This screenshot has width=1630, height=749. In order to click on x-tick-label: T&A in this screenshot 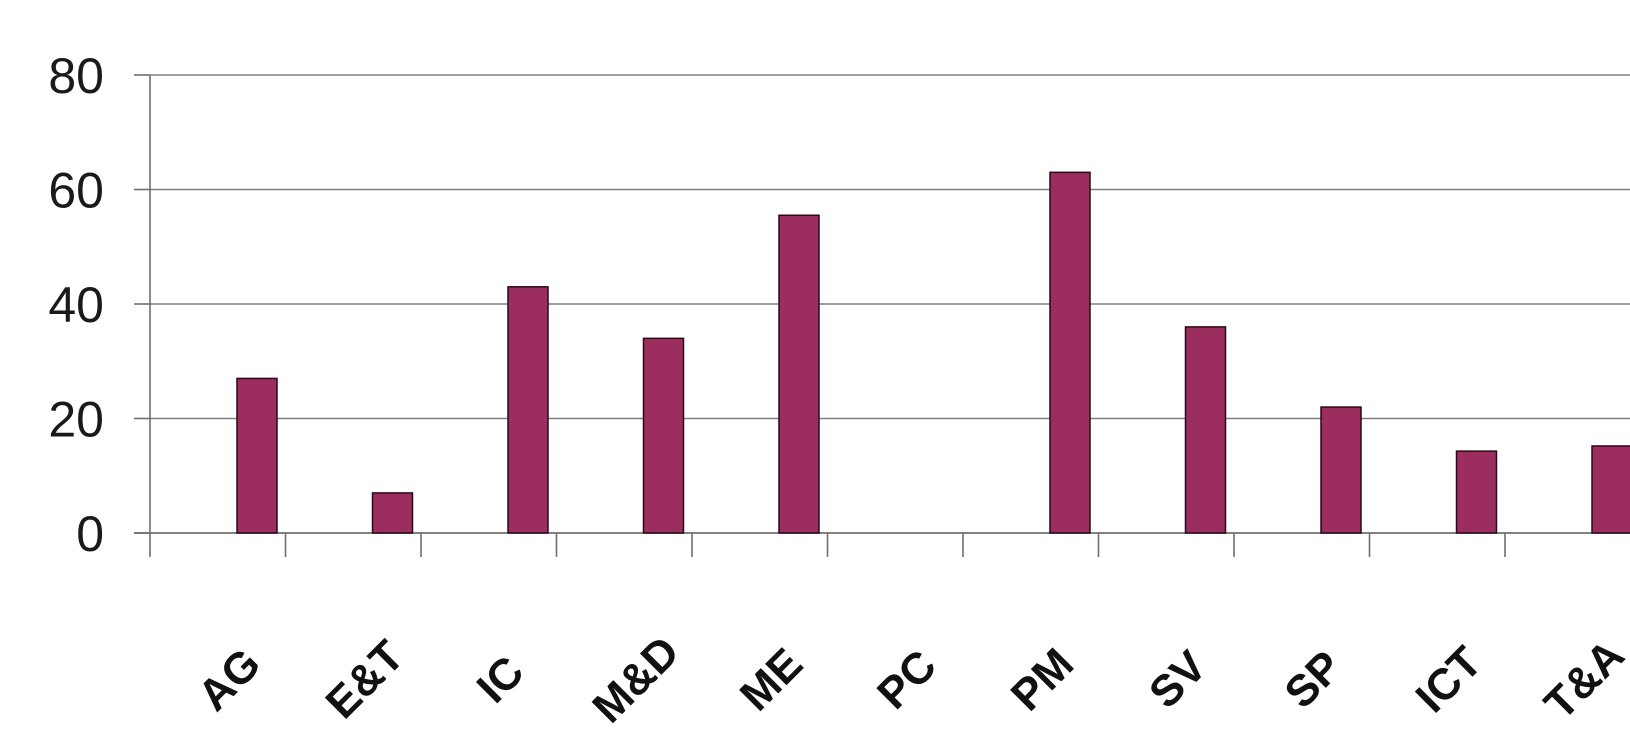, I will do `click(1582, 679)`.